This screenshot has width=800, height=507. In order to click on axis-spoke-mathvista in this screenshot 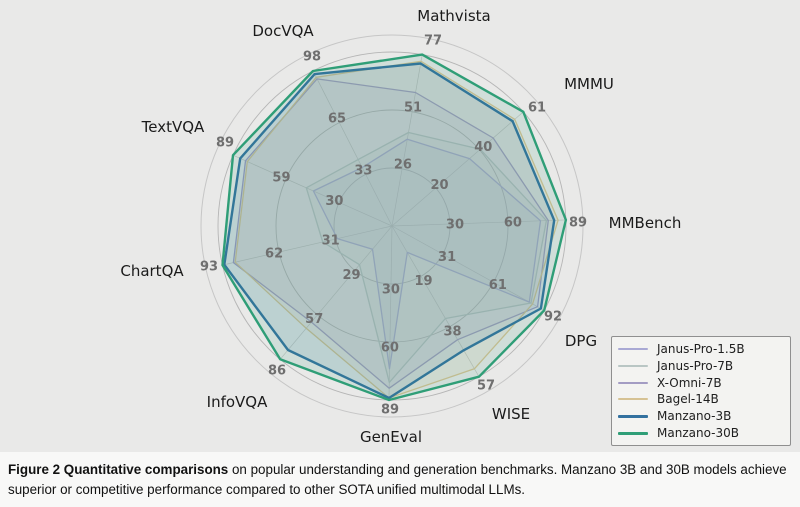, I will do `click(407, 140)`.